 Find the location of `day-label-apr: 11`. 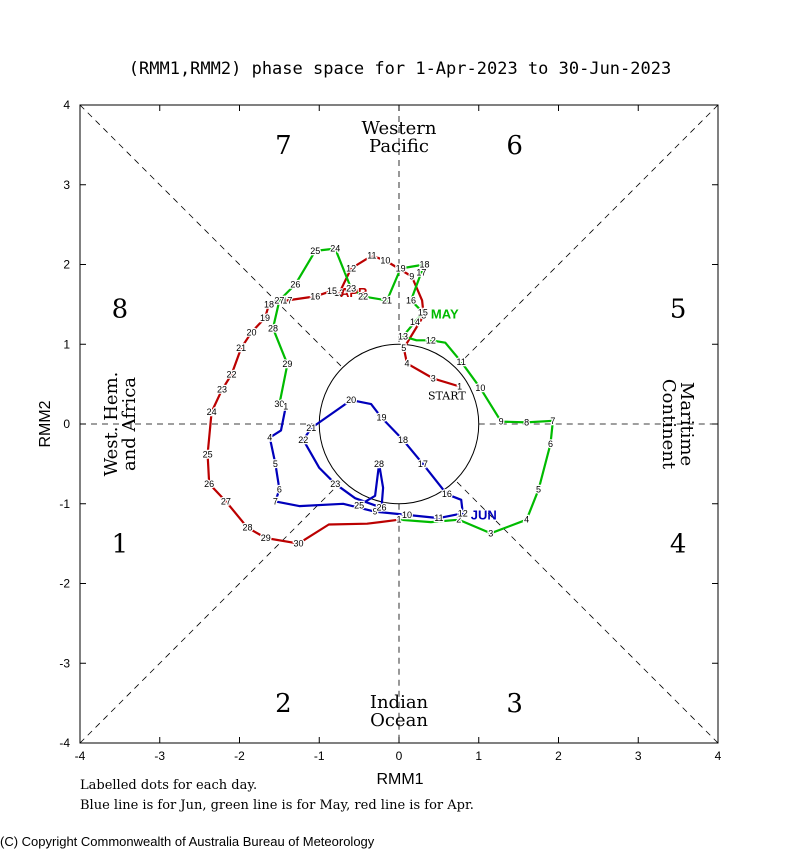

day-label-apr: 11 is located at coordinates (371, 256).